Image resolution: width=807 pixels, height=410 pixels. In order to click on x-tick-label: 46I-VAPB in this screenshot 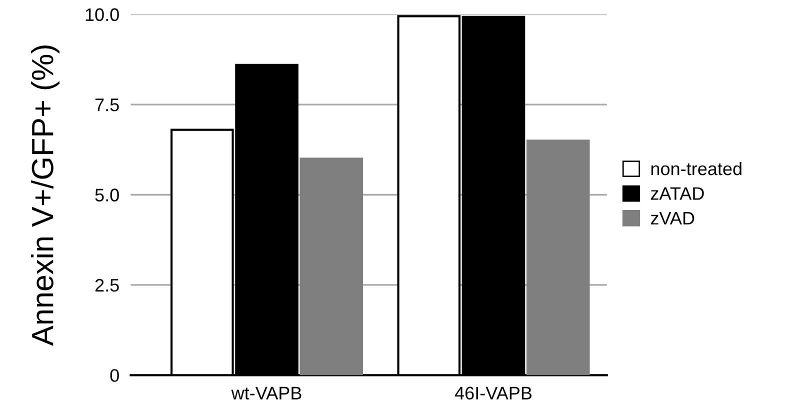, I will do `click(493, 393)`.